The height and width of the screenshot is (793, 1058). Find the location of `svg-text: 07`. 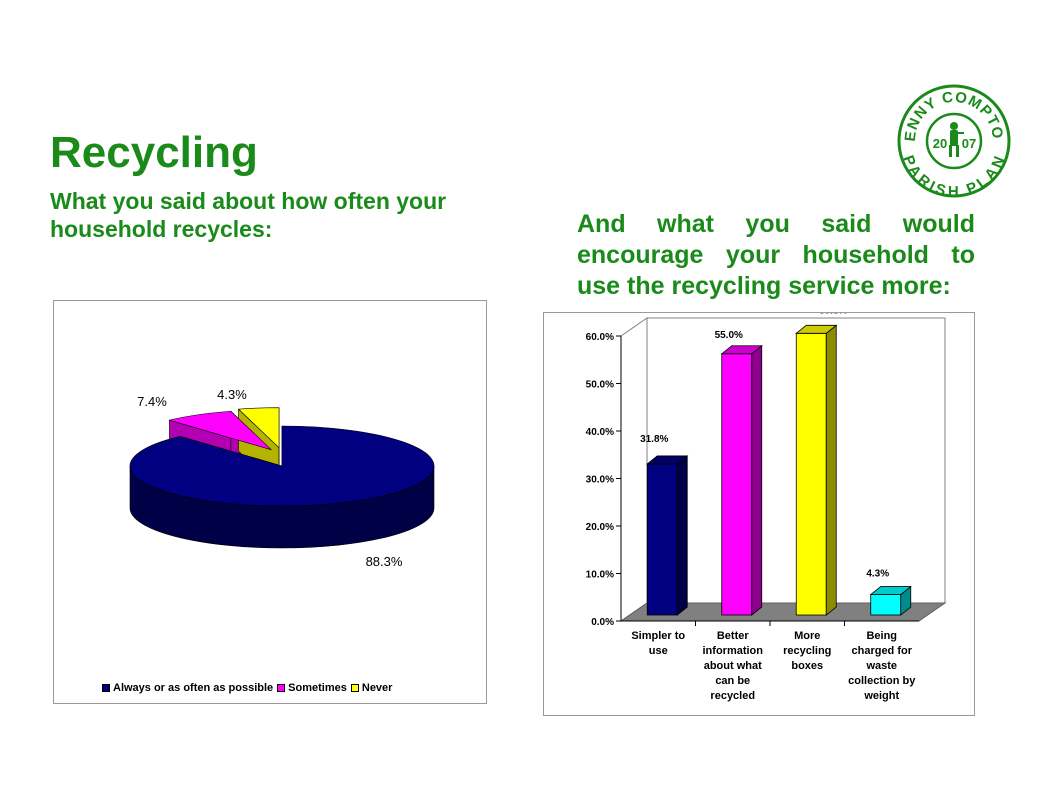

svg-text: 07 is located at coordinates (969, 143).